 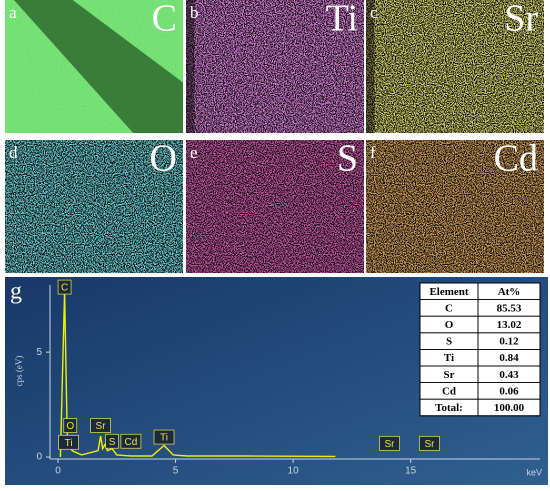 What do you see at coordinates (448, 292) in the screenshot?
I see `table-header: Element` at bounding box center [448, 292].